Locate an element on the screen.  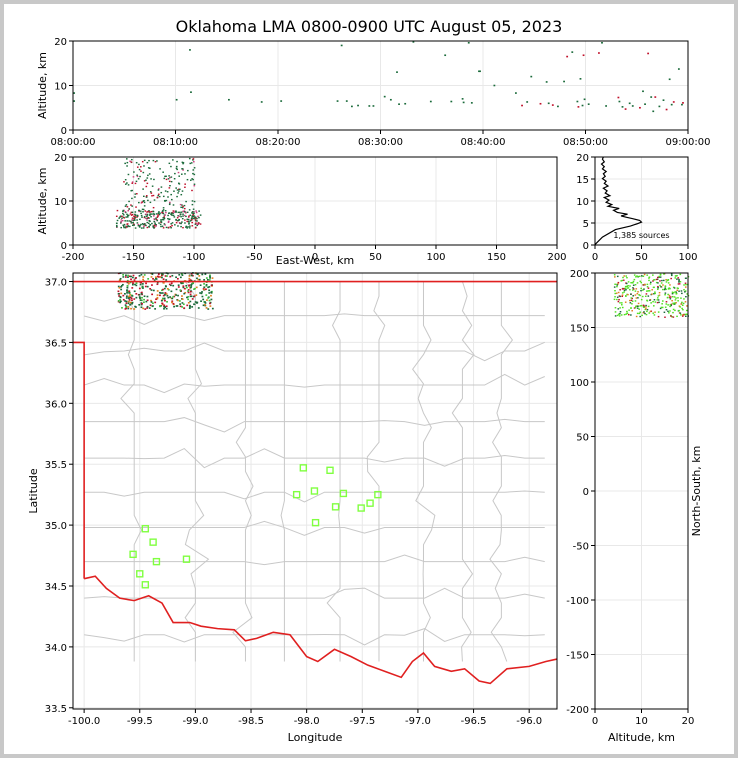
northsouth-tick-label: -100 is located at coordinates (577, 601).